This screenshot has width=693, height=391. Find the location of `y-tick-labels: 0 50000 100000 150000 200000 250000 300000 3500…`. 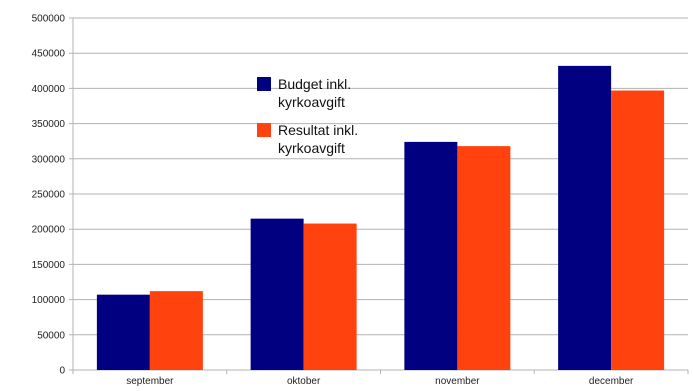

y-tick-labels: 0 50000 100000 150000 200000 250000 300000 3500… is located at coordinates (49, 195).